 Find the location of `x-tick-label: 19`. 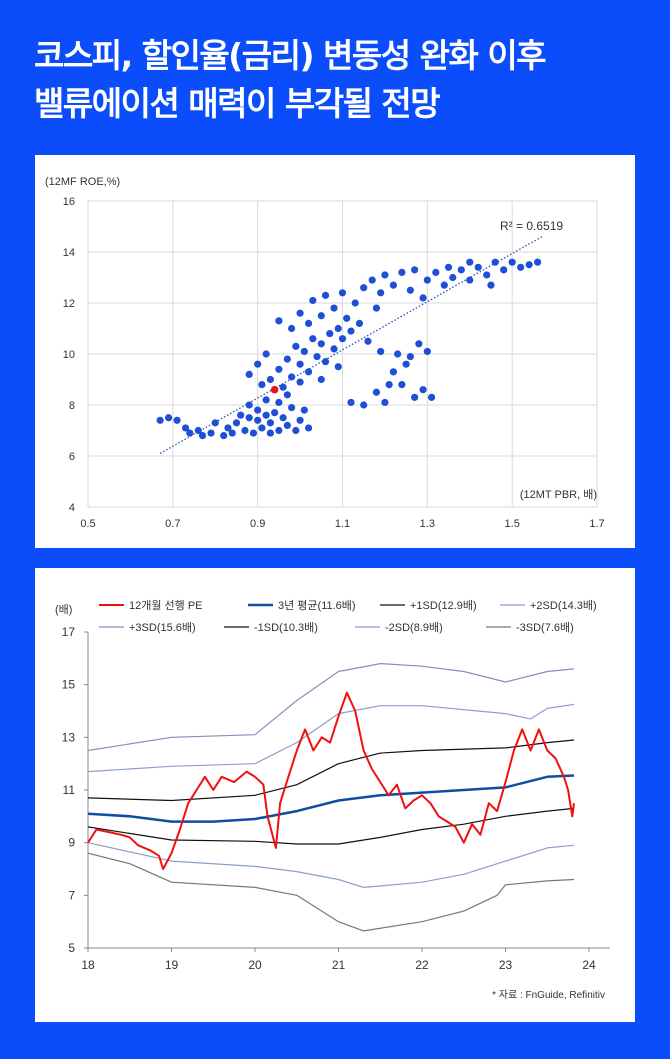

x-tick-label: 19 is located at coordinates (172, 965).